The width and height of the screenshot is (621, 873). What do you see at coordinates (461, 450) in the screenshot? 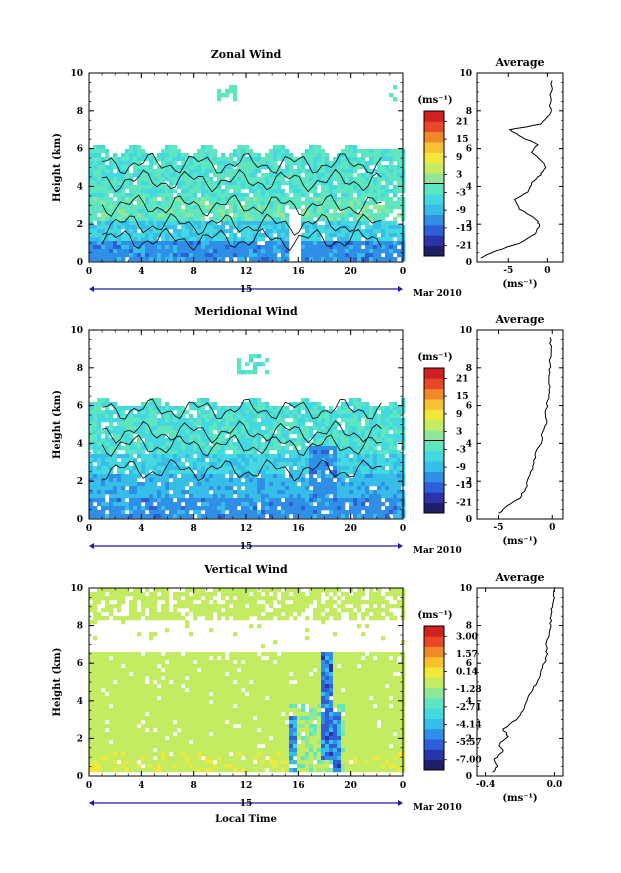
I see `colorbar-tick-label: -3` at bounding box center [461, 450].